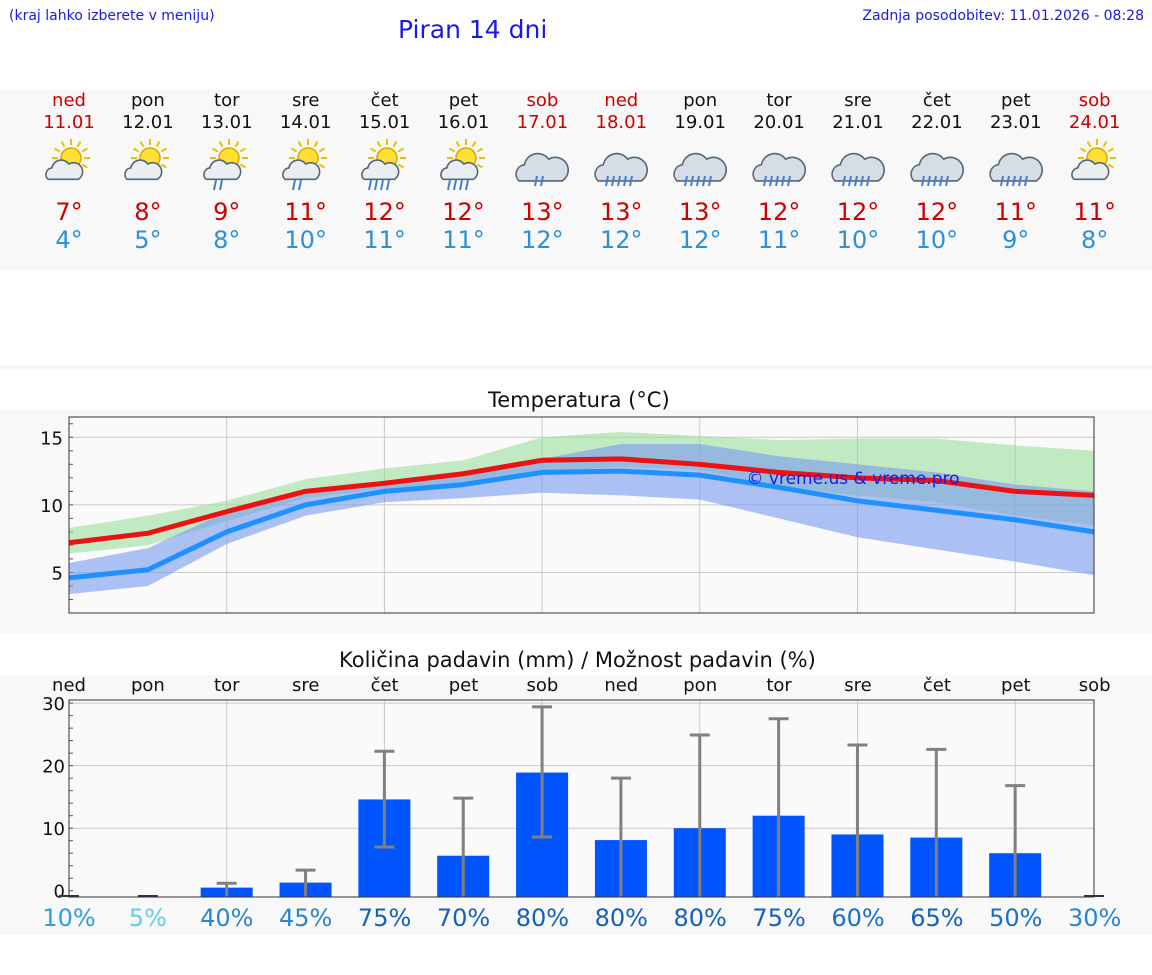  What do you see at coordinates (937, 918) in the screenshot?
I see `precip-probability: 65%` at bounding box center [937, 918].